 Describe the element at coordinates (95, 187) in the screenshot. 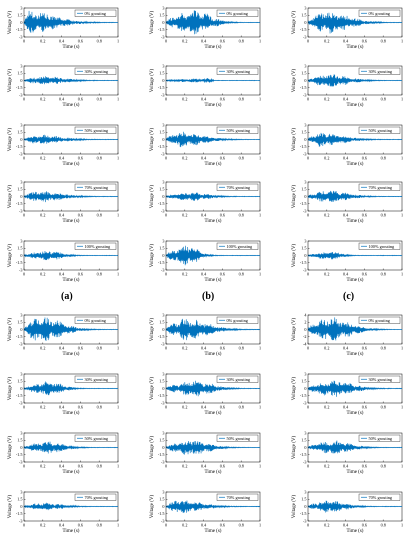

I see `legend: 70% grouting` at that location.